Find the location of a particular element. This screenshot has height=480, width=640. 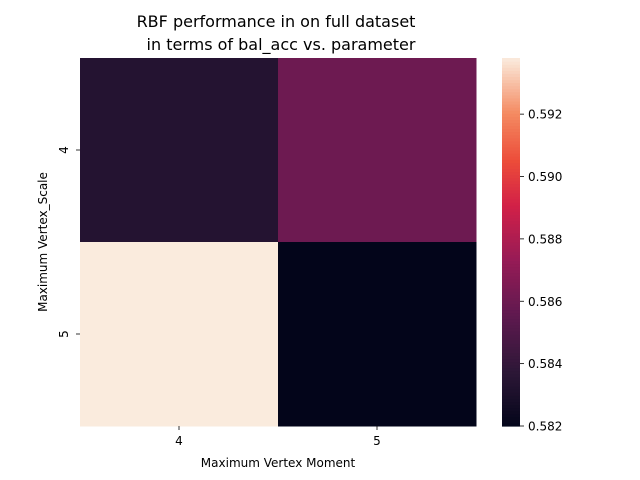

colorbar-tick-label: 0.582 is located at coordinates (545, 427).